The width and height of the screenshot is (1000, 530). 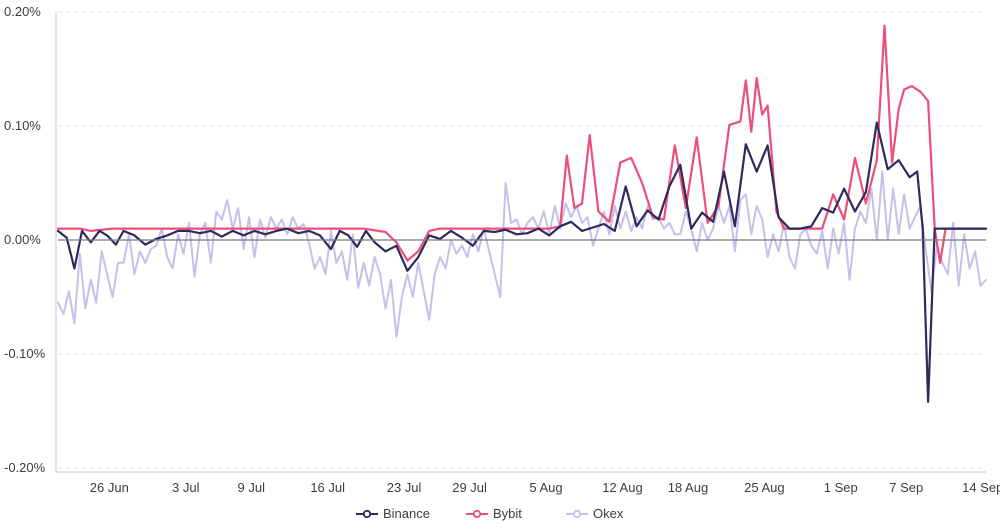 What do you see at coordinates (22, 239) in the screenshot?
I see `y-tick-label: 0.00%` at bounding box center [22, 239].